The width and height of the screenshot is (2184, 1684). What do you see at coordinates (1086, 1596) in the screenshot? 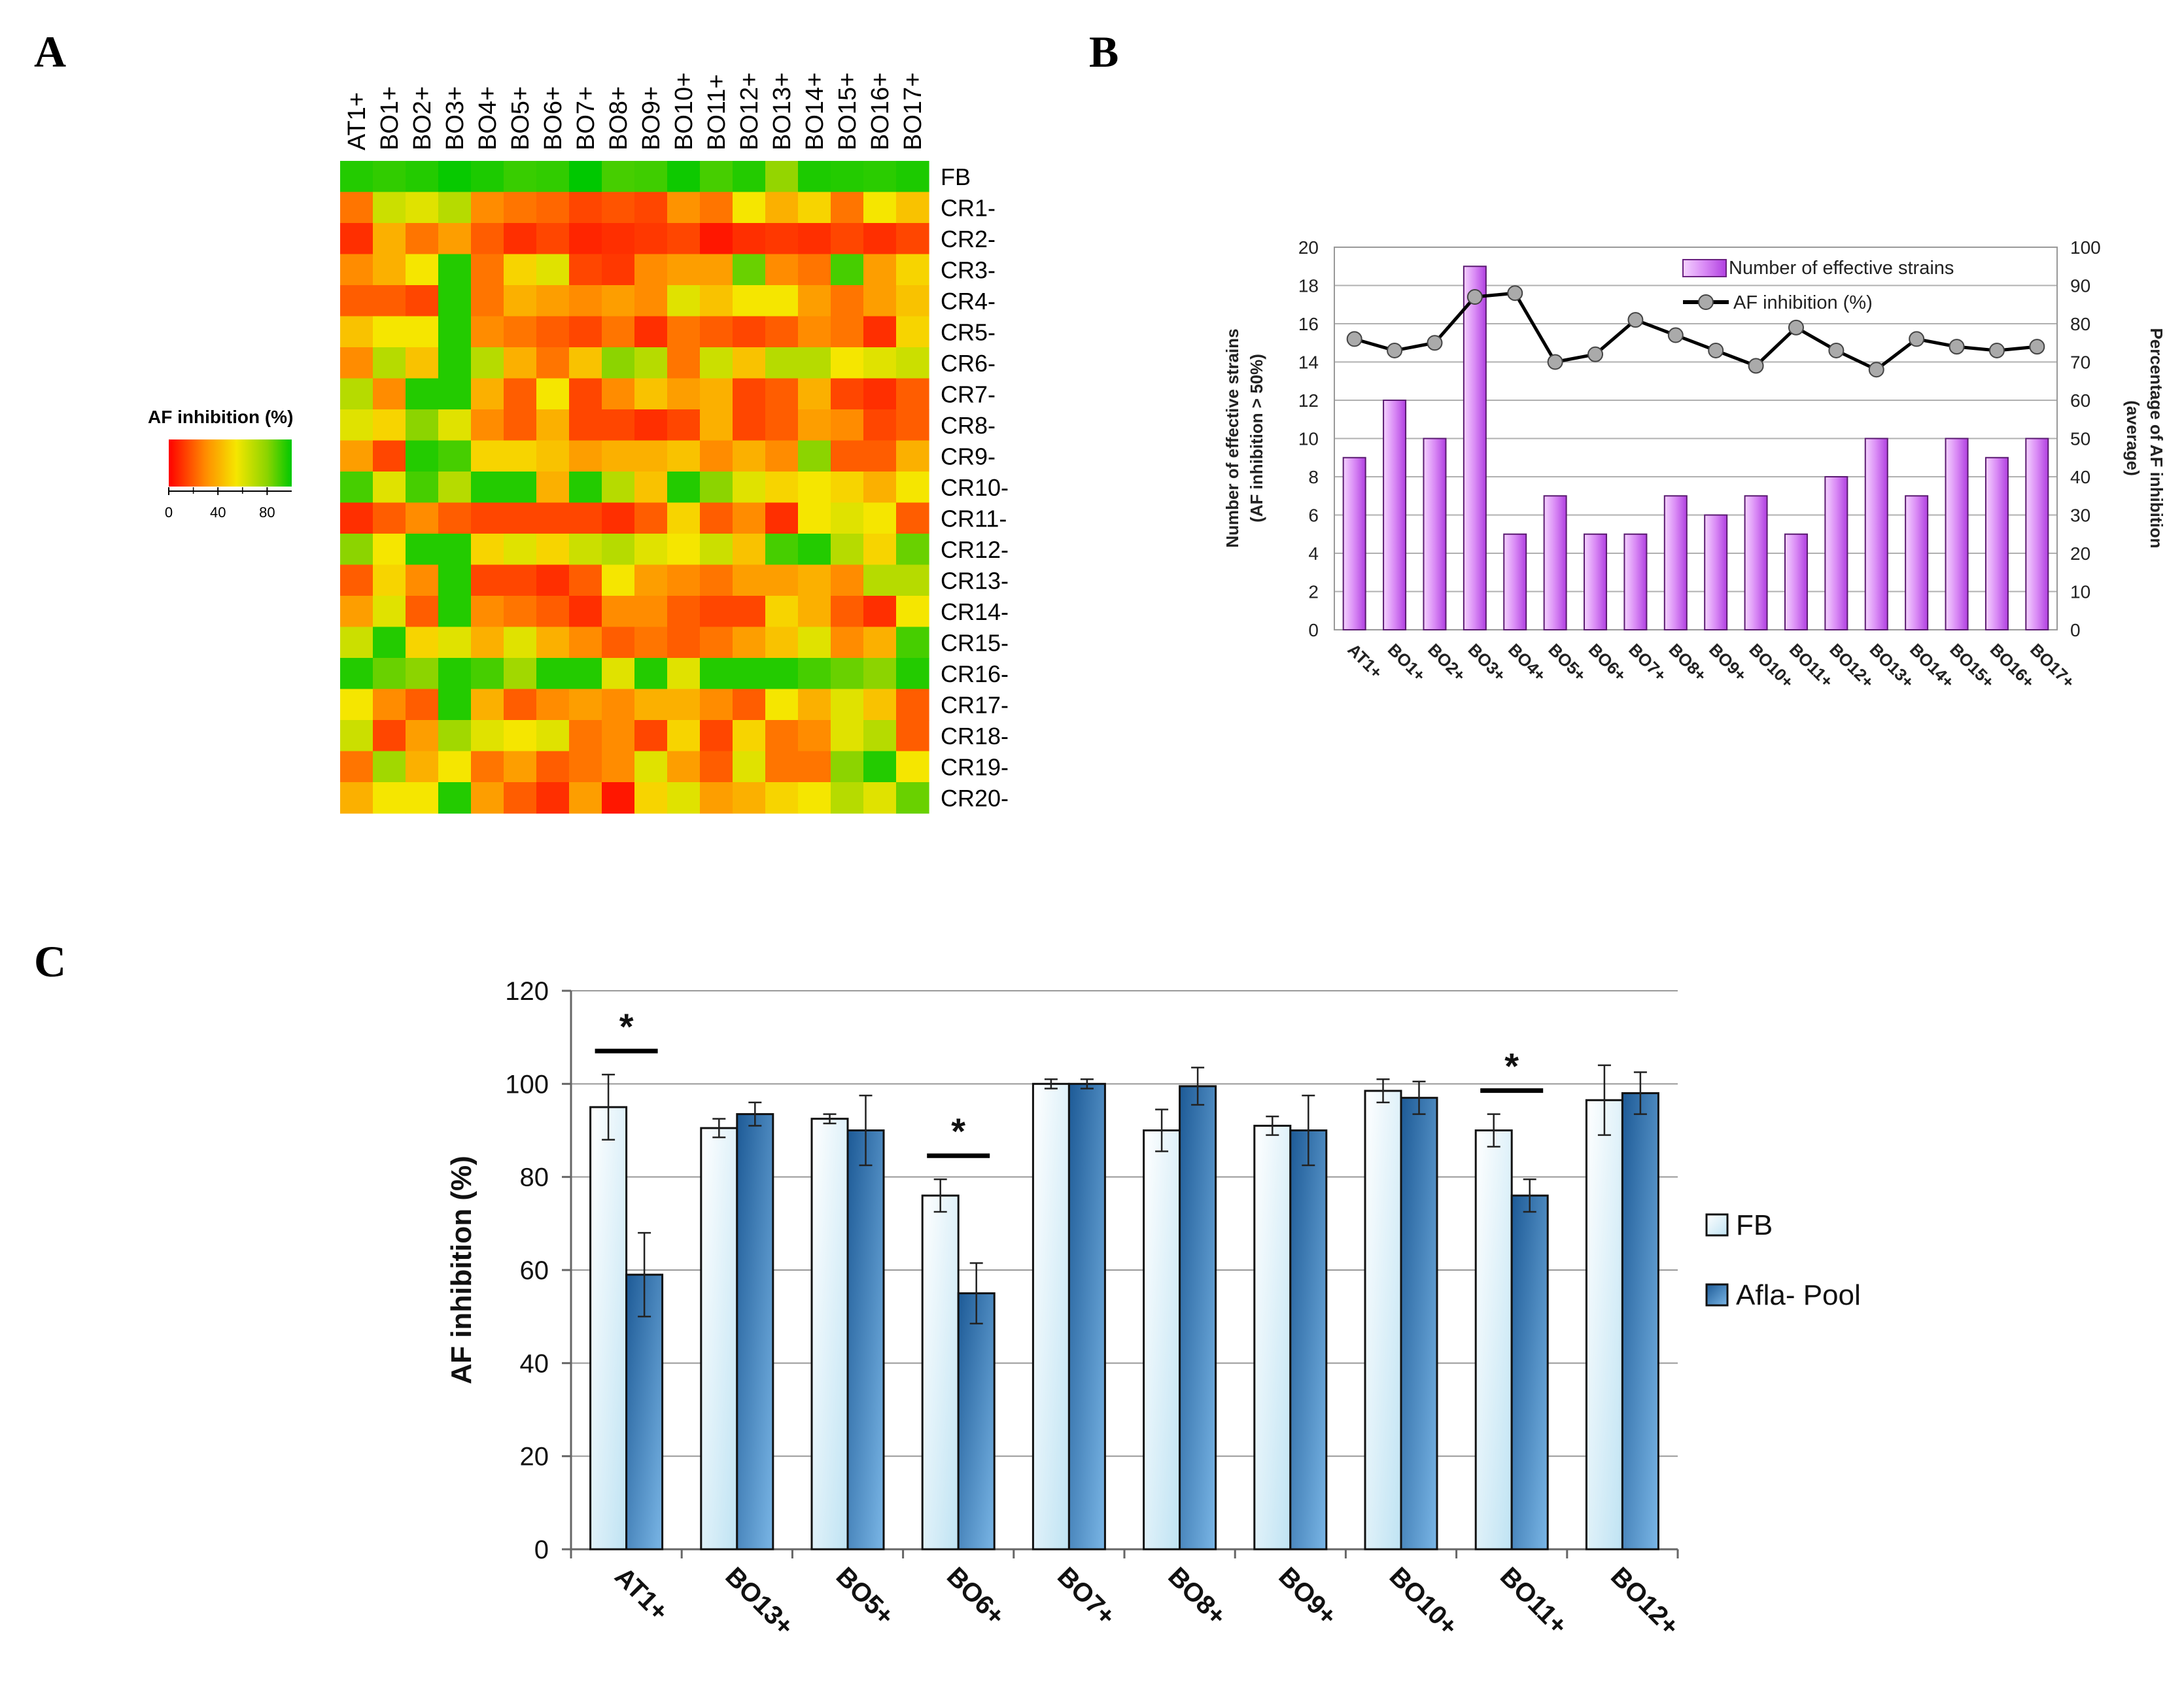
I see `chart-c-x-tick-label: BO7+` at bounding box center [1086, 1596].